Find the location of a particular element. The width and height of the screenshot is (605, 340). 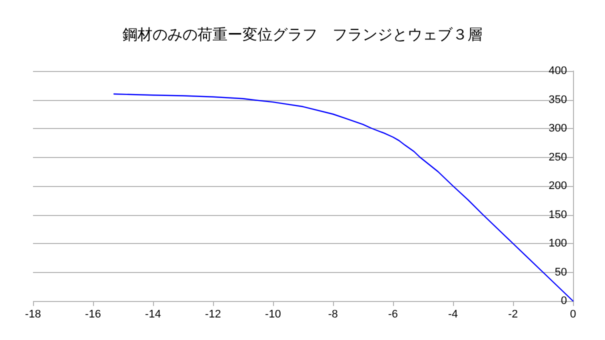

y-tick-label: 50 is located at coordinates (560, 272).